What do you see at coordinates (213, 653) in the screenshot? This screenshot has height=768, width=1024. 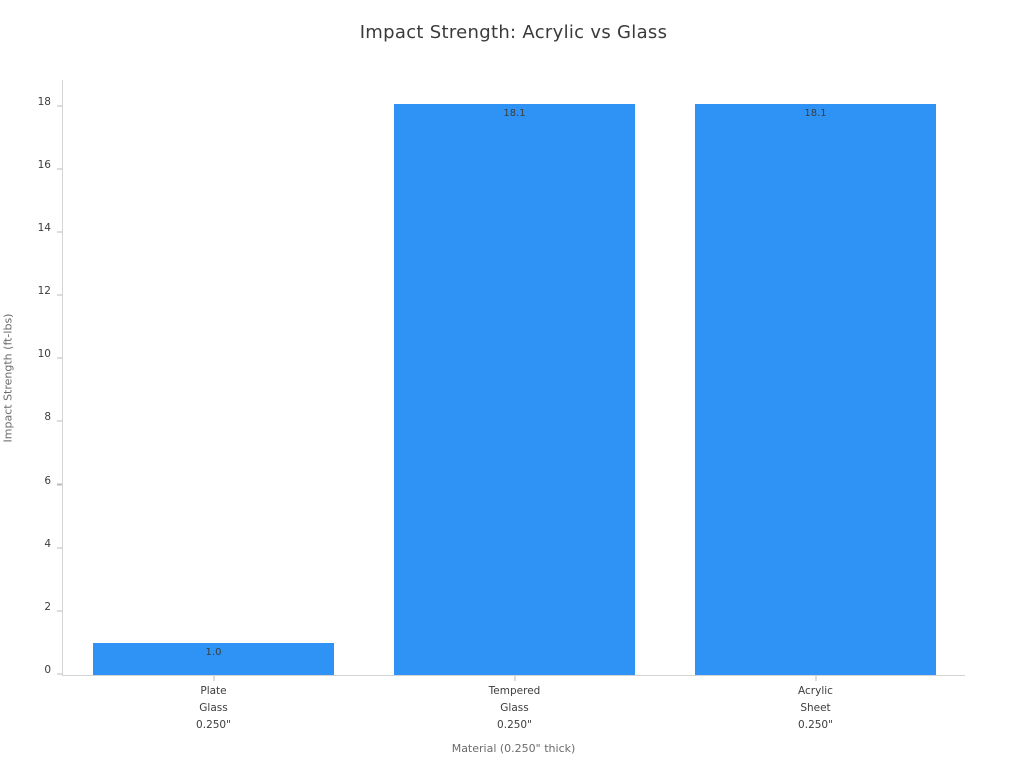 I see `bar-value-label: 1.0` at bounding box center [213, 653].